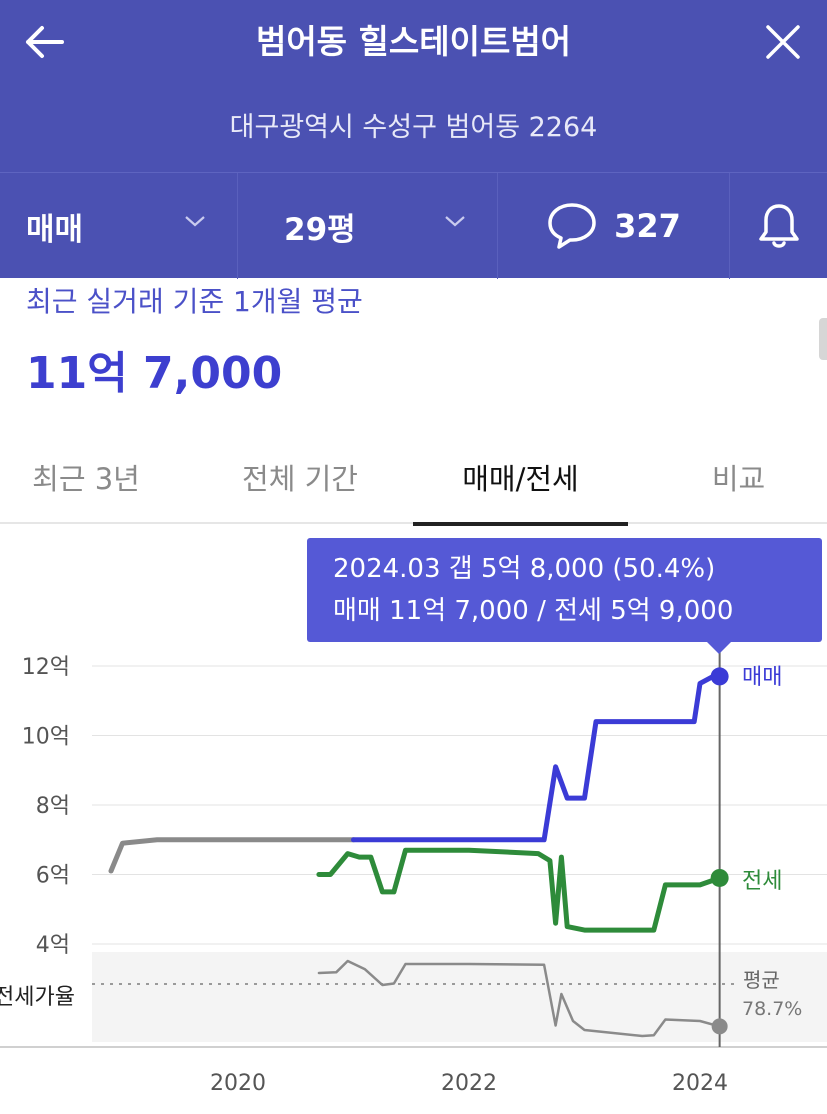  Describe the element at coordinates (719, 877) in the screenshot. I see `selected-point-jeonse` at that location.